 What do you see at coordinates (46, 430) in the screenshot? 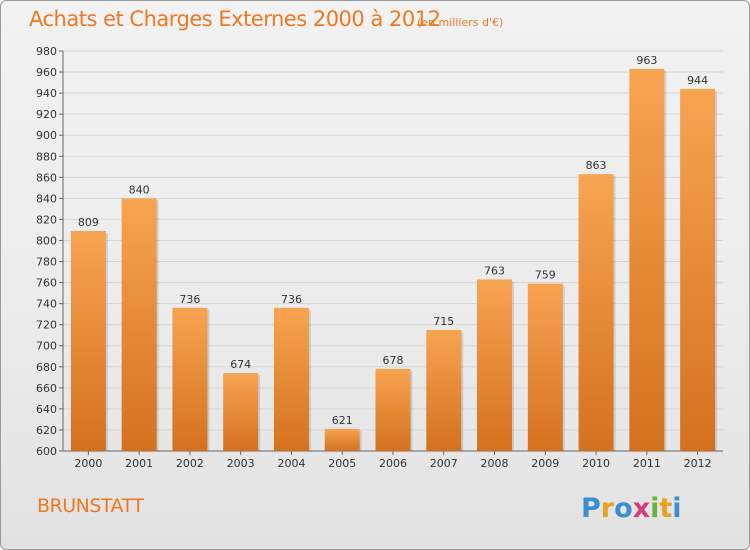
I see `y-tick-label: 620` at bounding box center [46, 430].